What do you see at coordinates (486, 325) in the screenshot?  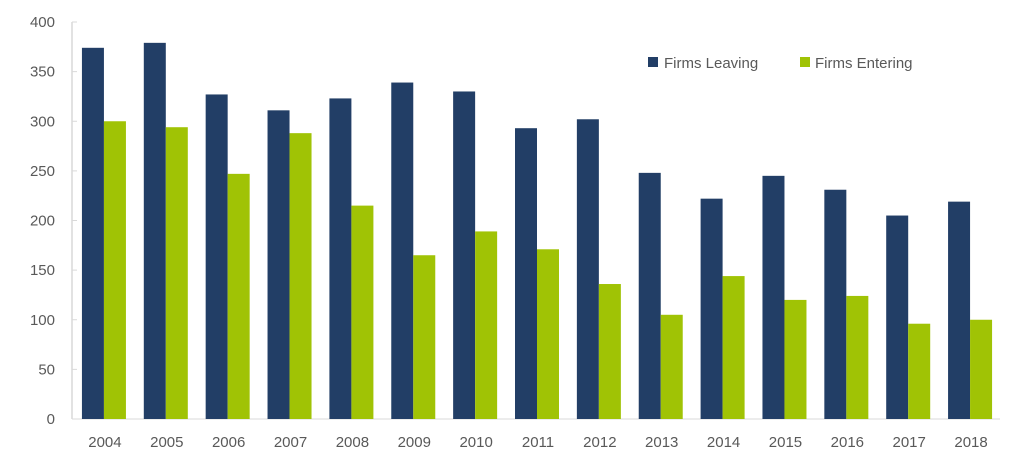 I see `bar-firms-entering-2010` at bounding box center [486, 325].